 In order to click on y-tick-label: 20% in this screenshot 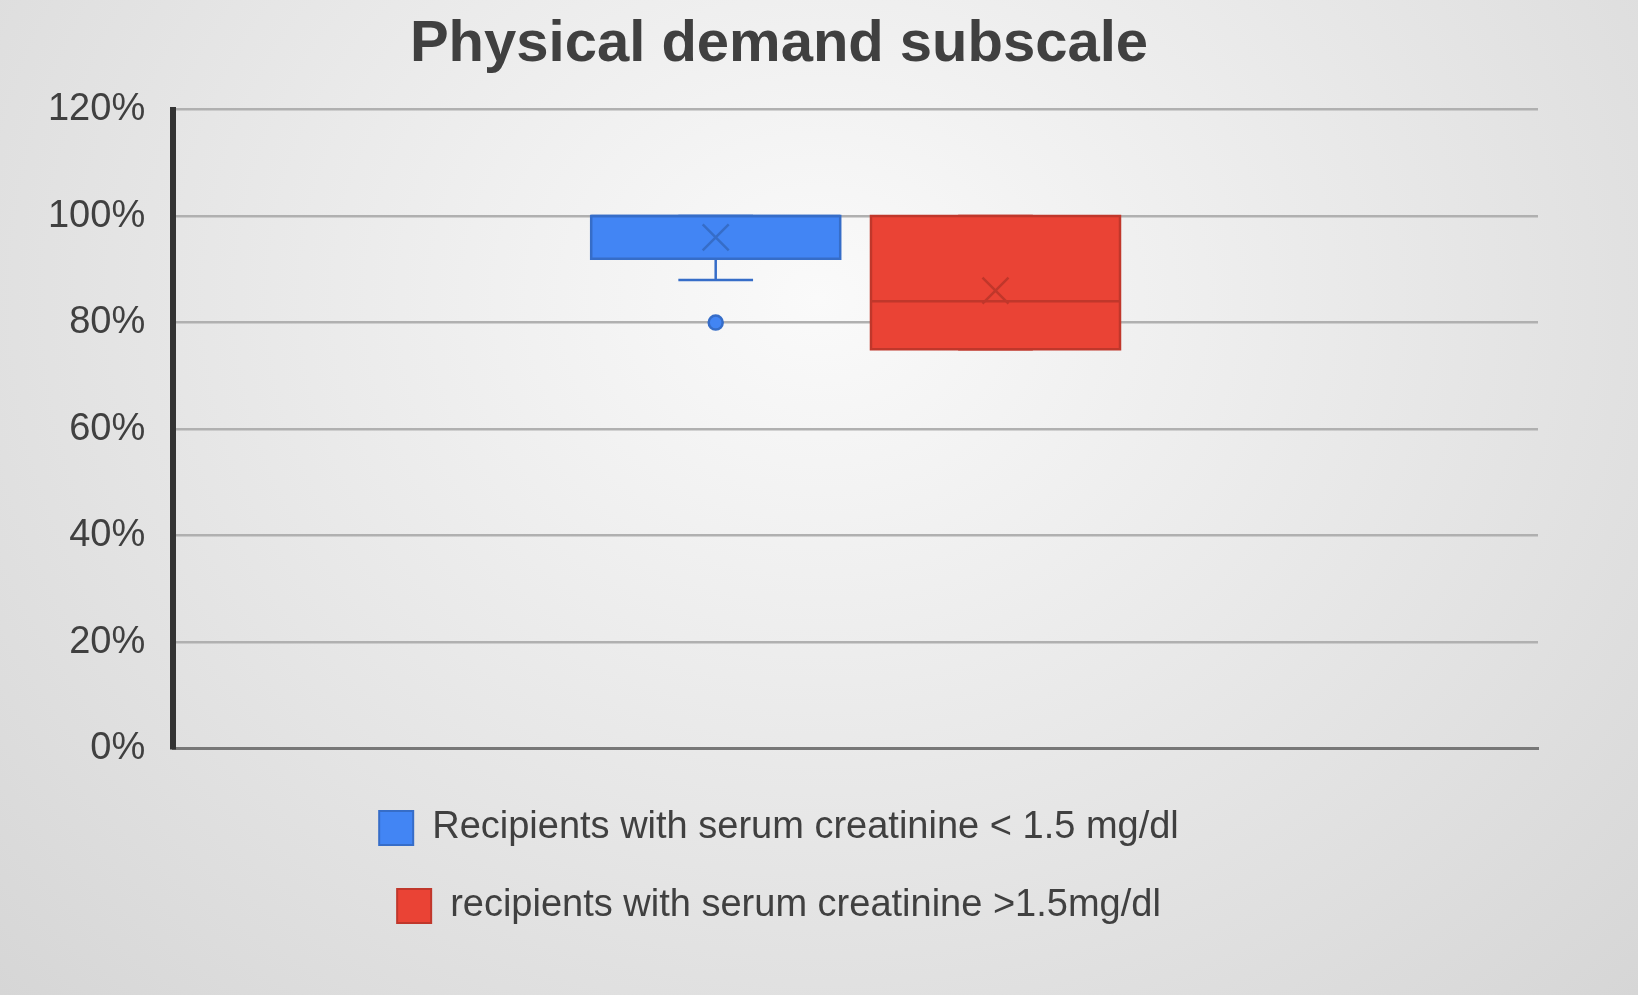, I will do `click(107, 639)`.